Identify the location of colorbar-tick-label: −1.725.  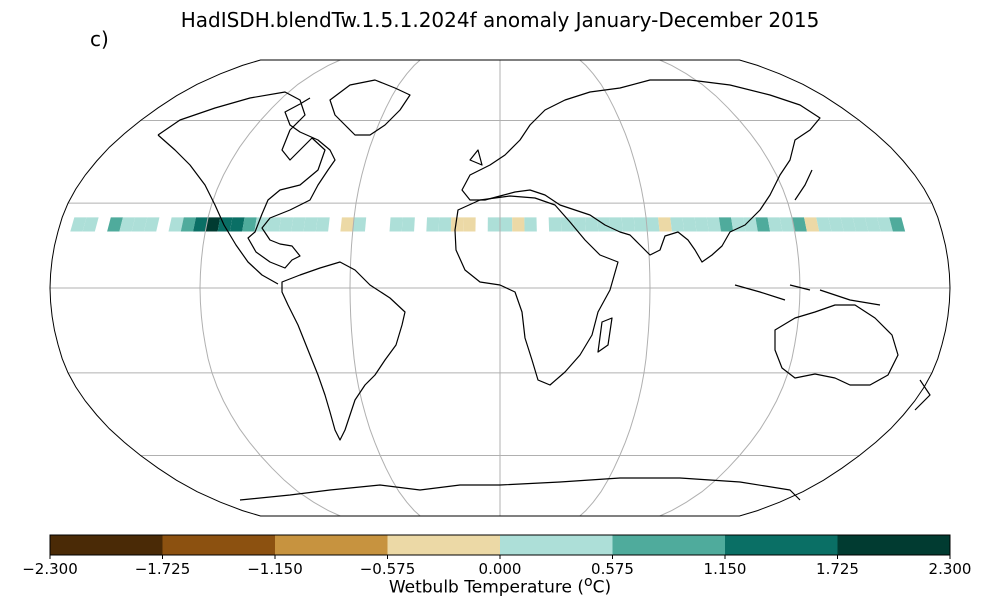
(162, 569).